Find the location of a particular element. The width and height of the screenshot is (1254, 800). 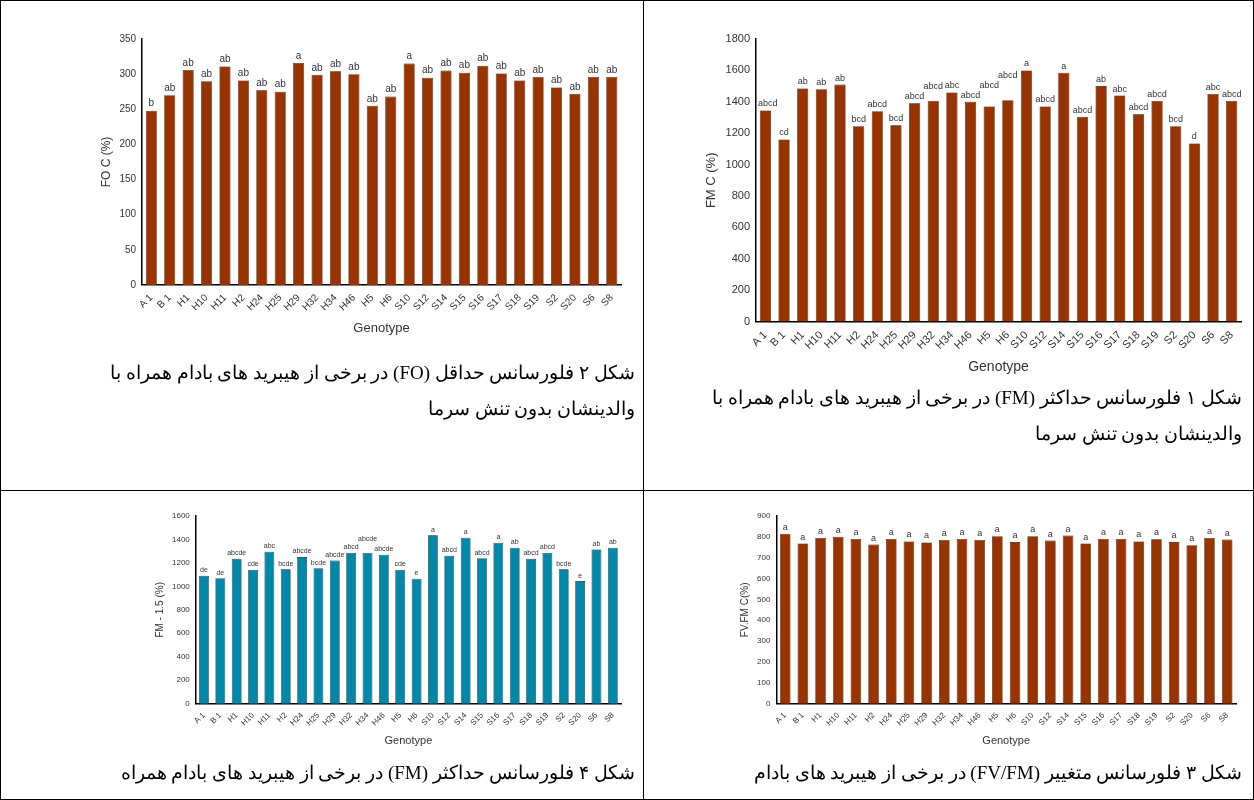

x-tick-label: S18 is located at coordinates (1134, 719).